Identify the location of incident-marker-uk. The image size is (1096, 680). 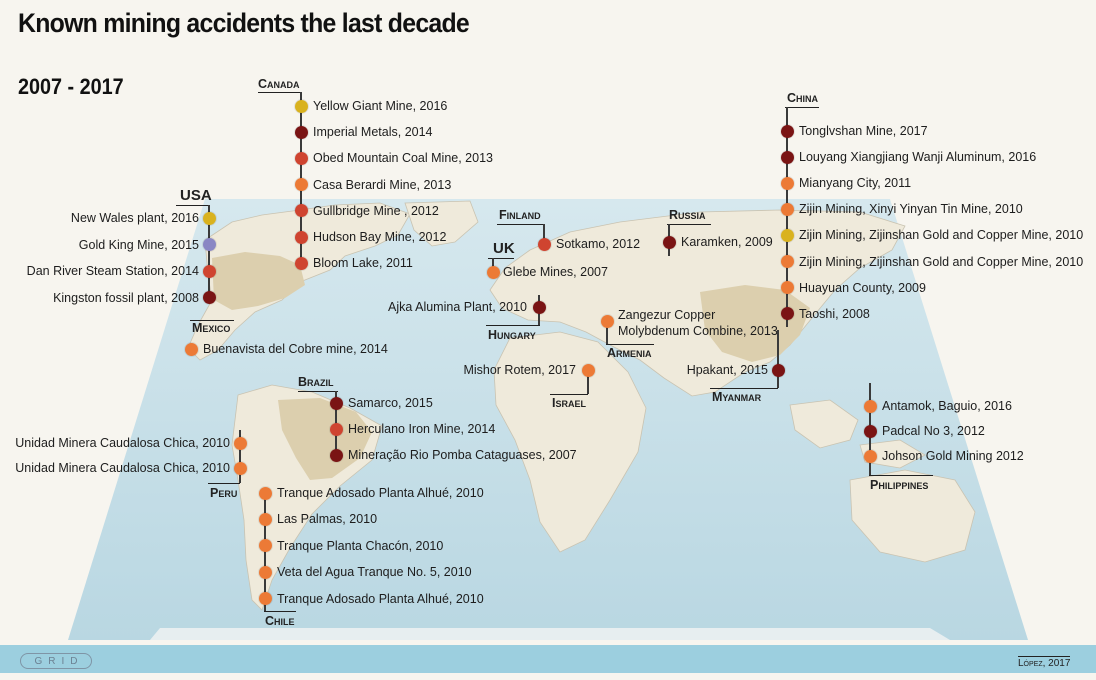
(493, 272).